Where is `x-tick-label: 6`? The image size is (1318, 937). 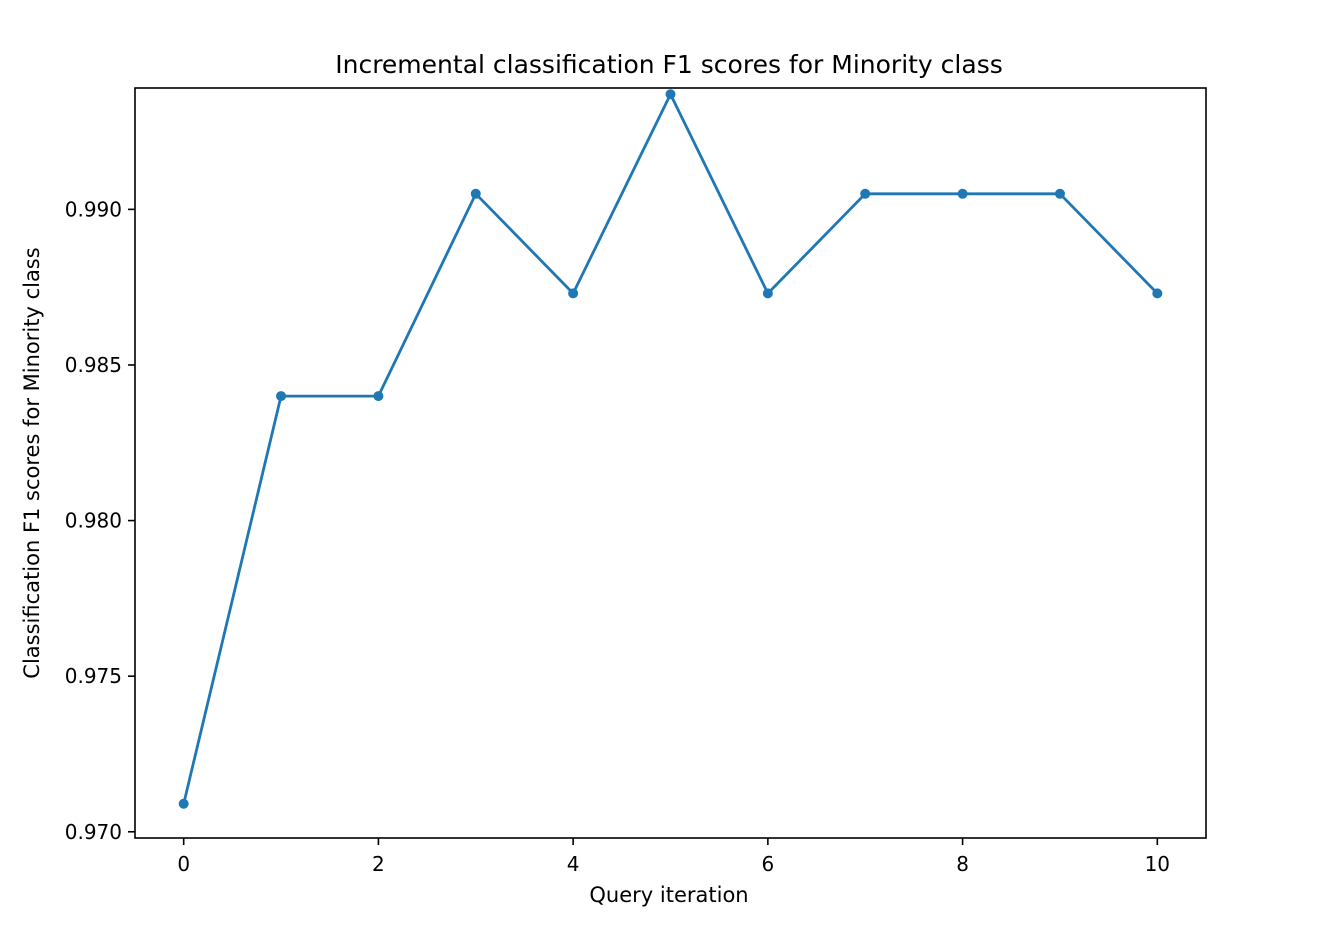 x-tick-label: 6 is located at coordinates (767, 864).